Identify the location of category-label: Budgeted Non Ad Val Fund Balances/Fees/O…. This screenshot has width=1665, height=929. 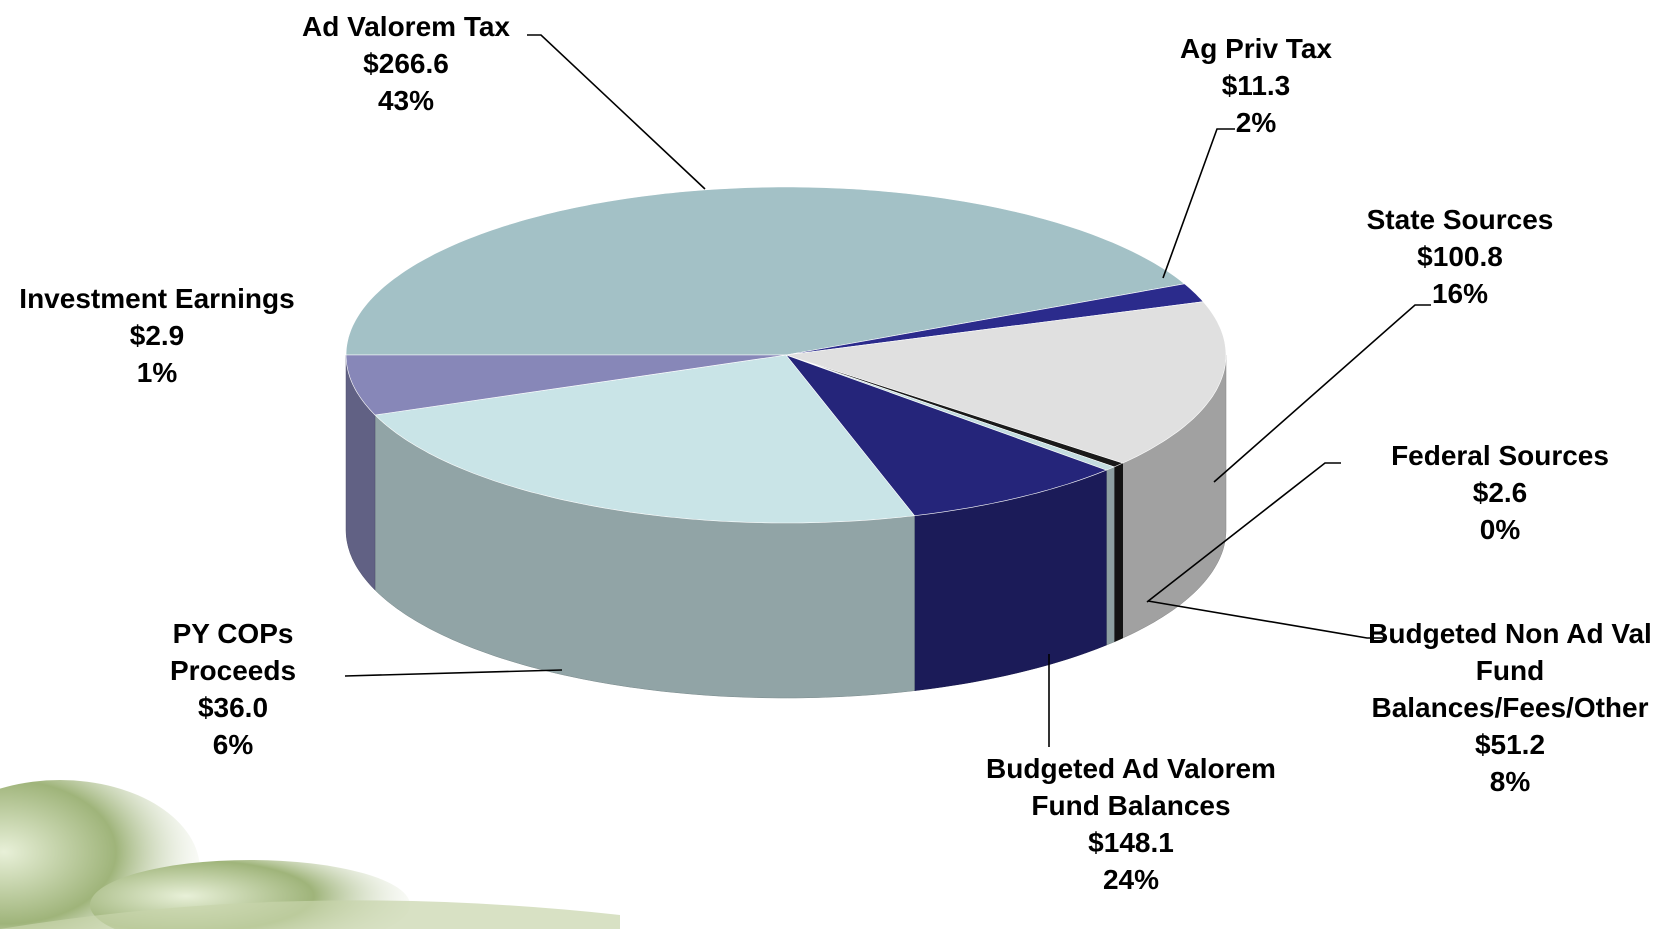
(1510, 670).